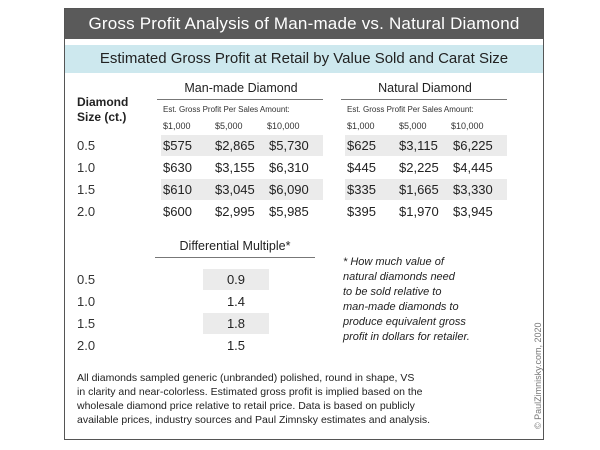  I want to click on natural-sub-label: Est. Gross Profit Per Sales Amount:, so click(410, 109).